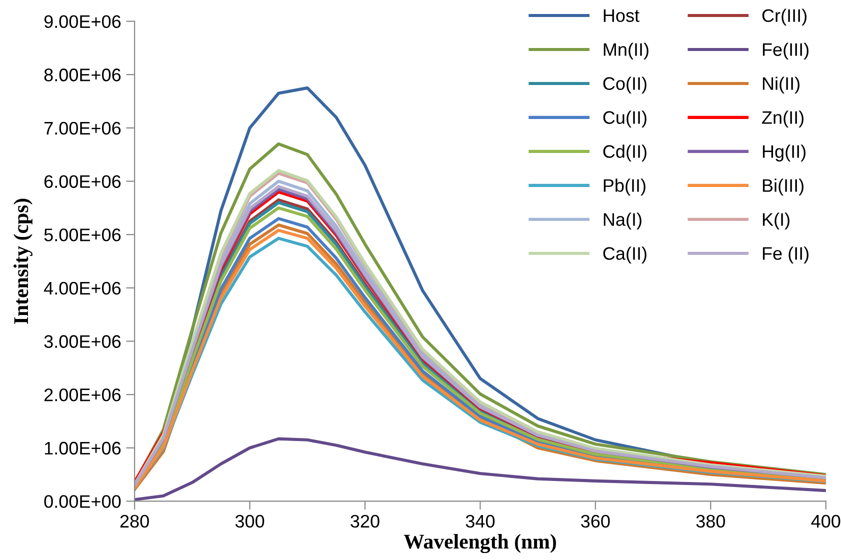 The height and width of the screenshot is (560, 841). What do you see at coordinates (784, 153) in the screenshot?
I see `legend-label: Hg(II)` at bounding box center [784, 153].